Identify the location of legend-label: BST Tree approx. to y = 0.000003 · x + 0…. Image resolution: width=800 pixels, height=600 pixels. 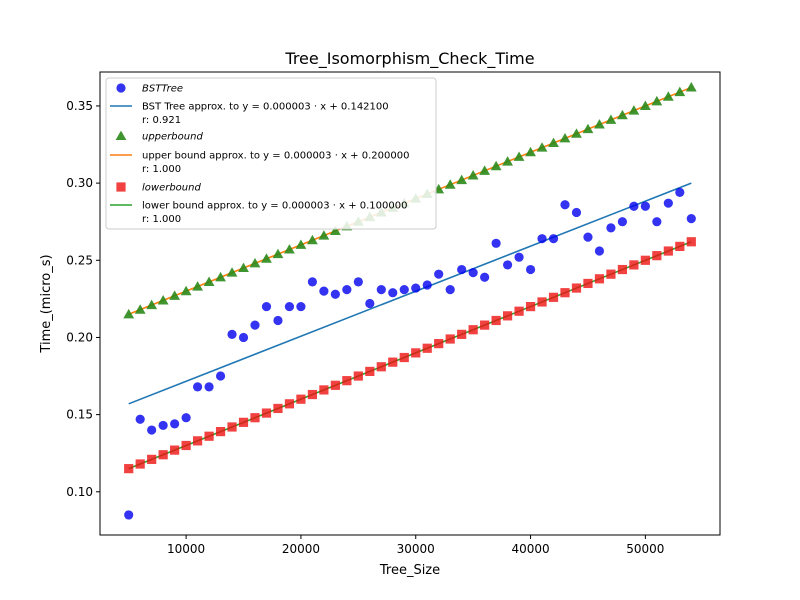
(265, 107).